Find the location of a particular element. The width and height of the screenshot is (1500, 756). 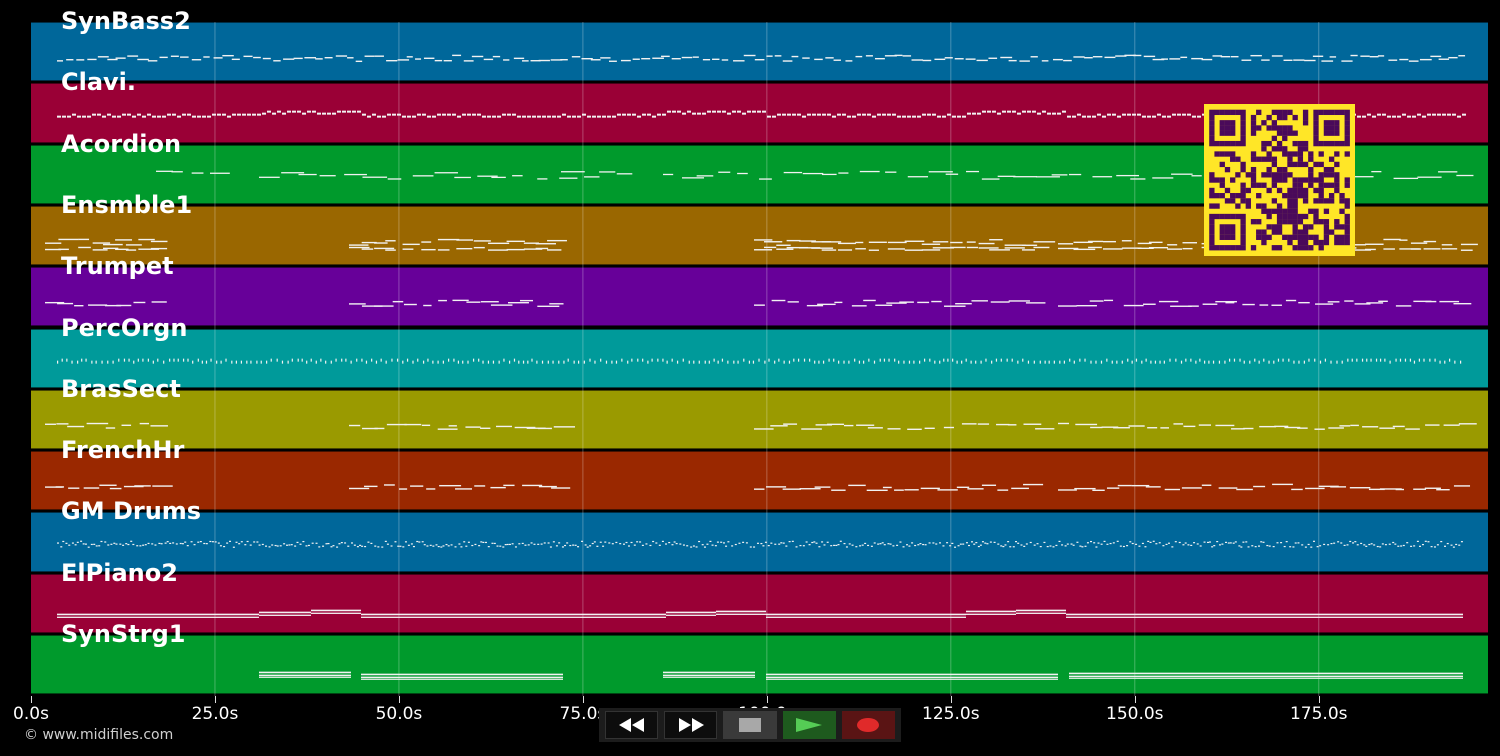

record-button is located at coordinates (868, 725).